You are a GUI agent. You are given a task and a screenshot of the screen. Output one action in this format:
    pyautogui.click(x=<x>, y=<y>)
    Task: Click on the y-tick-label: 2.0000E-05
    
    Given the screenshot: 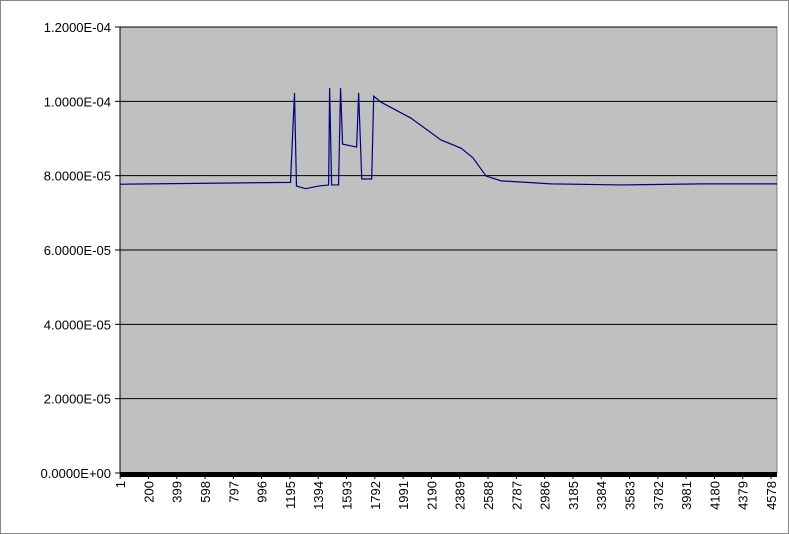 What is the action you would take?
    pyautogui.click(x=77, y=399)
    